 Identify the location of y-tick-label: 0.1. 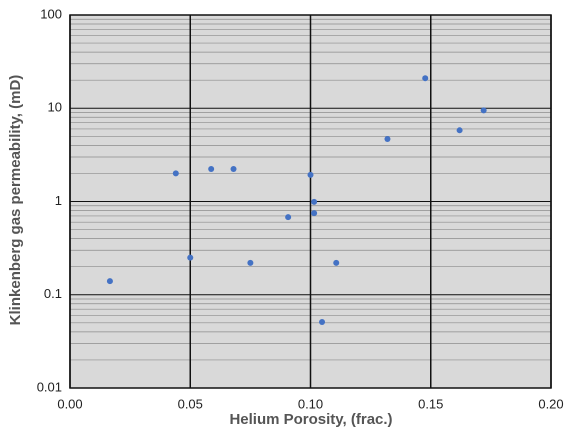
(53, 293).